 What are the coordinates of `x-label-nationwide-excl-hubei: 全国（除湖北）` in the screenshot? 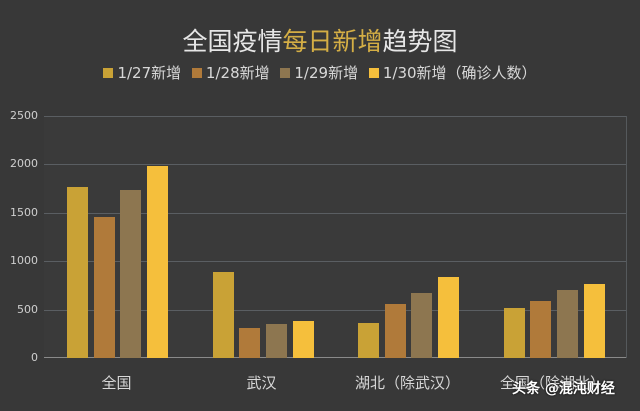 It's located at (552, 383).